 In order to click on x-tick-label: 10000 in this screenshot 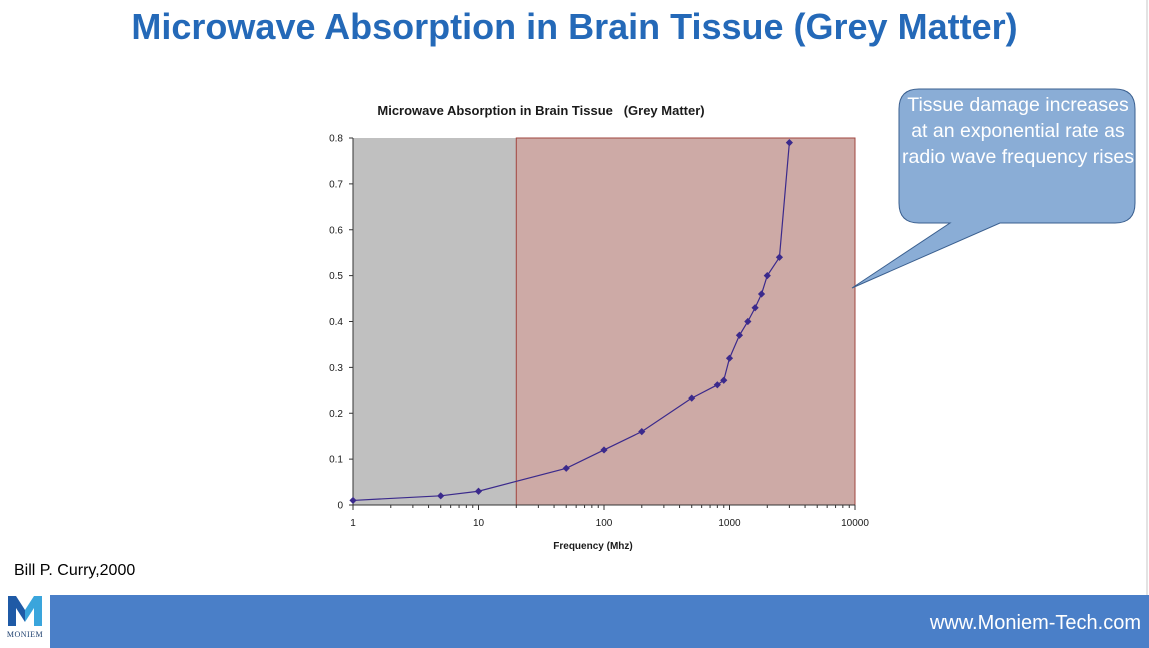, I will do `click(855, 523)`.